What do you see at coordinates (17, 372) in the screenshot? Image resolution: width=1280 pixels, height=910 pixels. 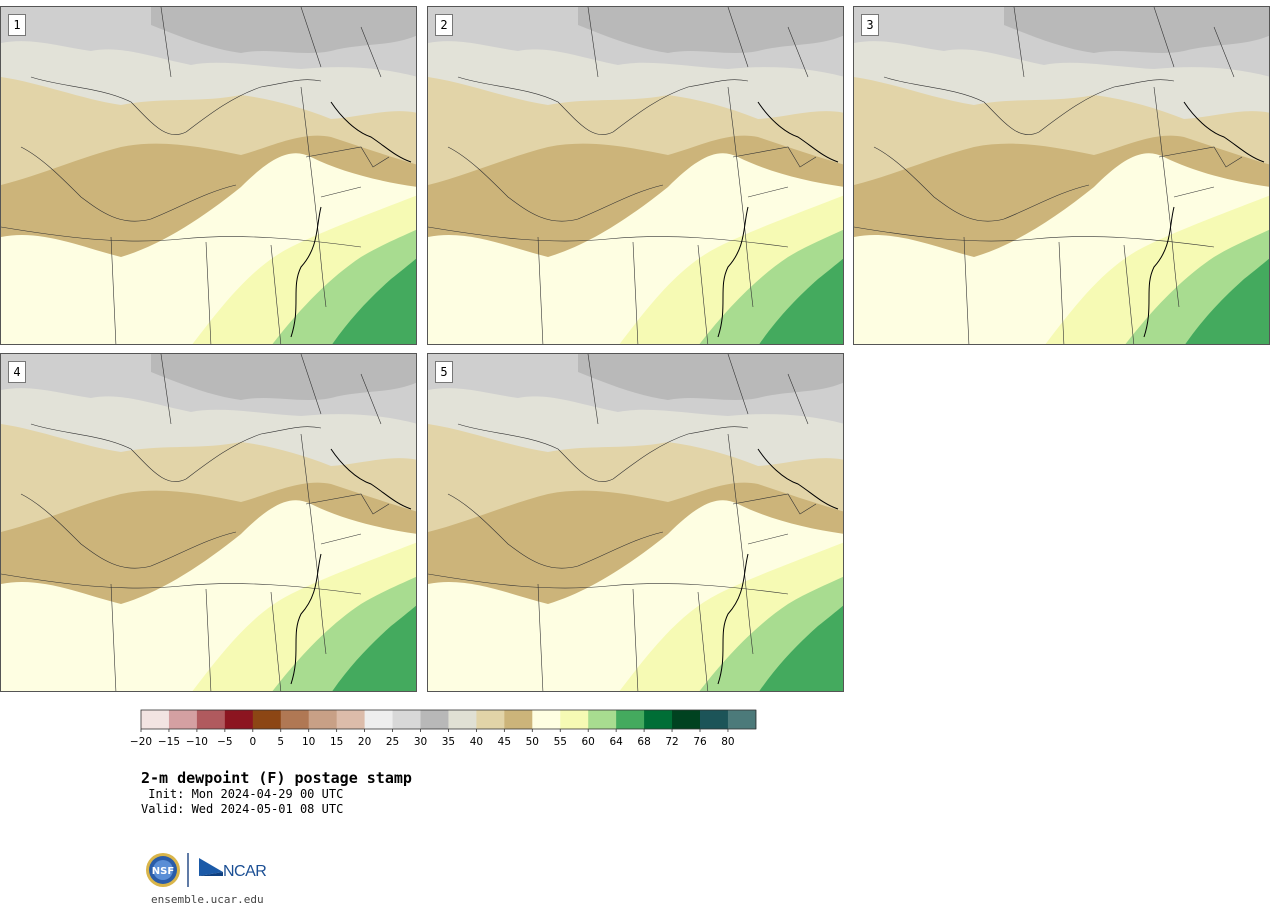 I see `panel-label: 4` at bounding box center [17, 372].